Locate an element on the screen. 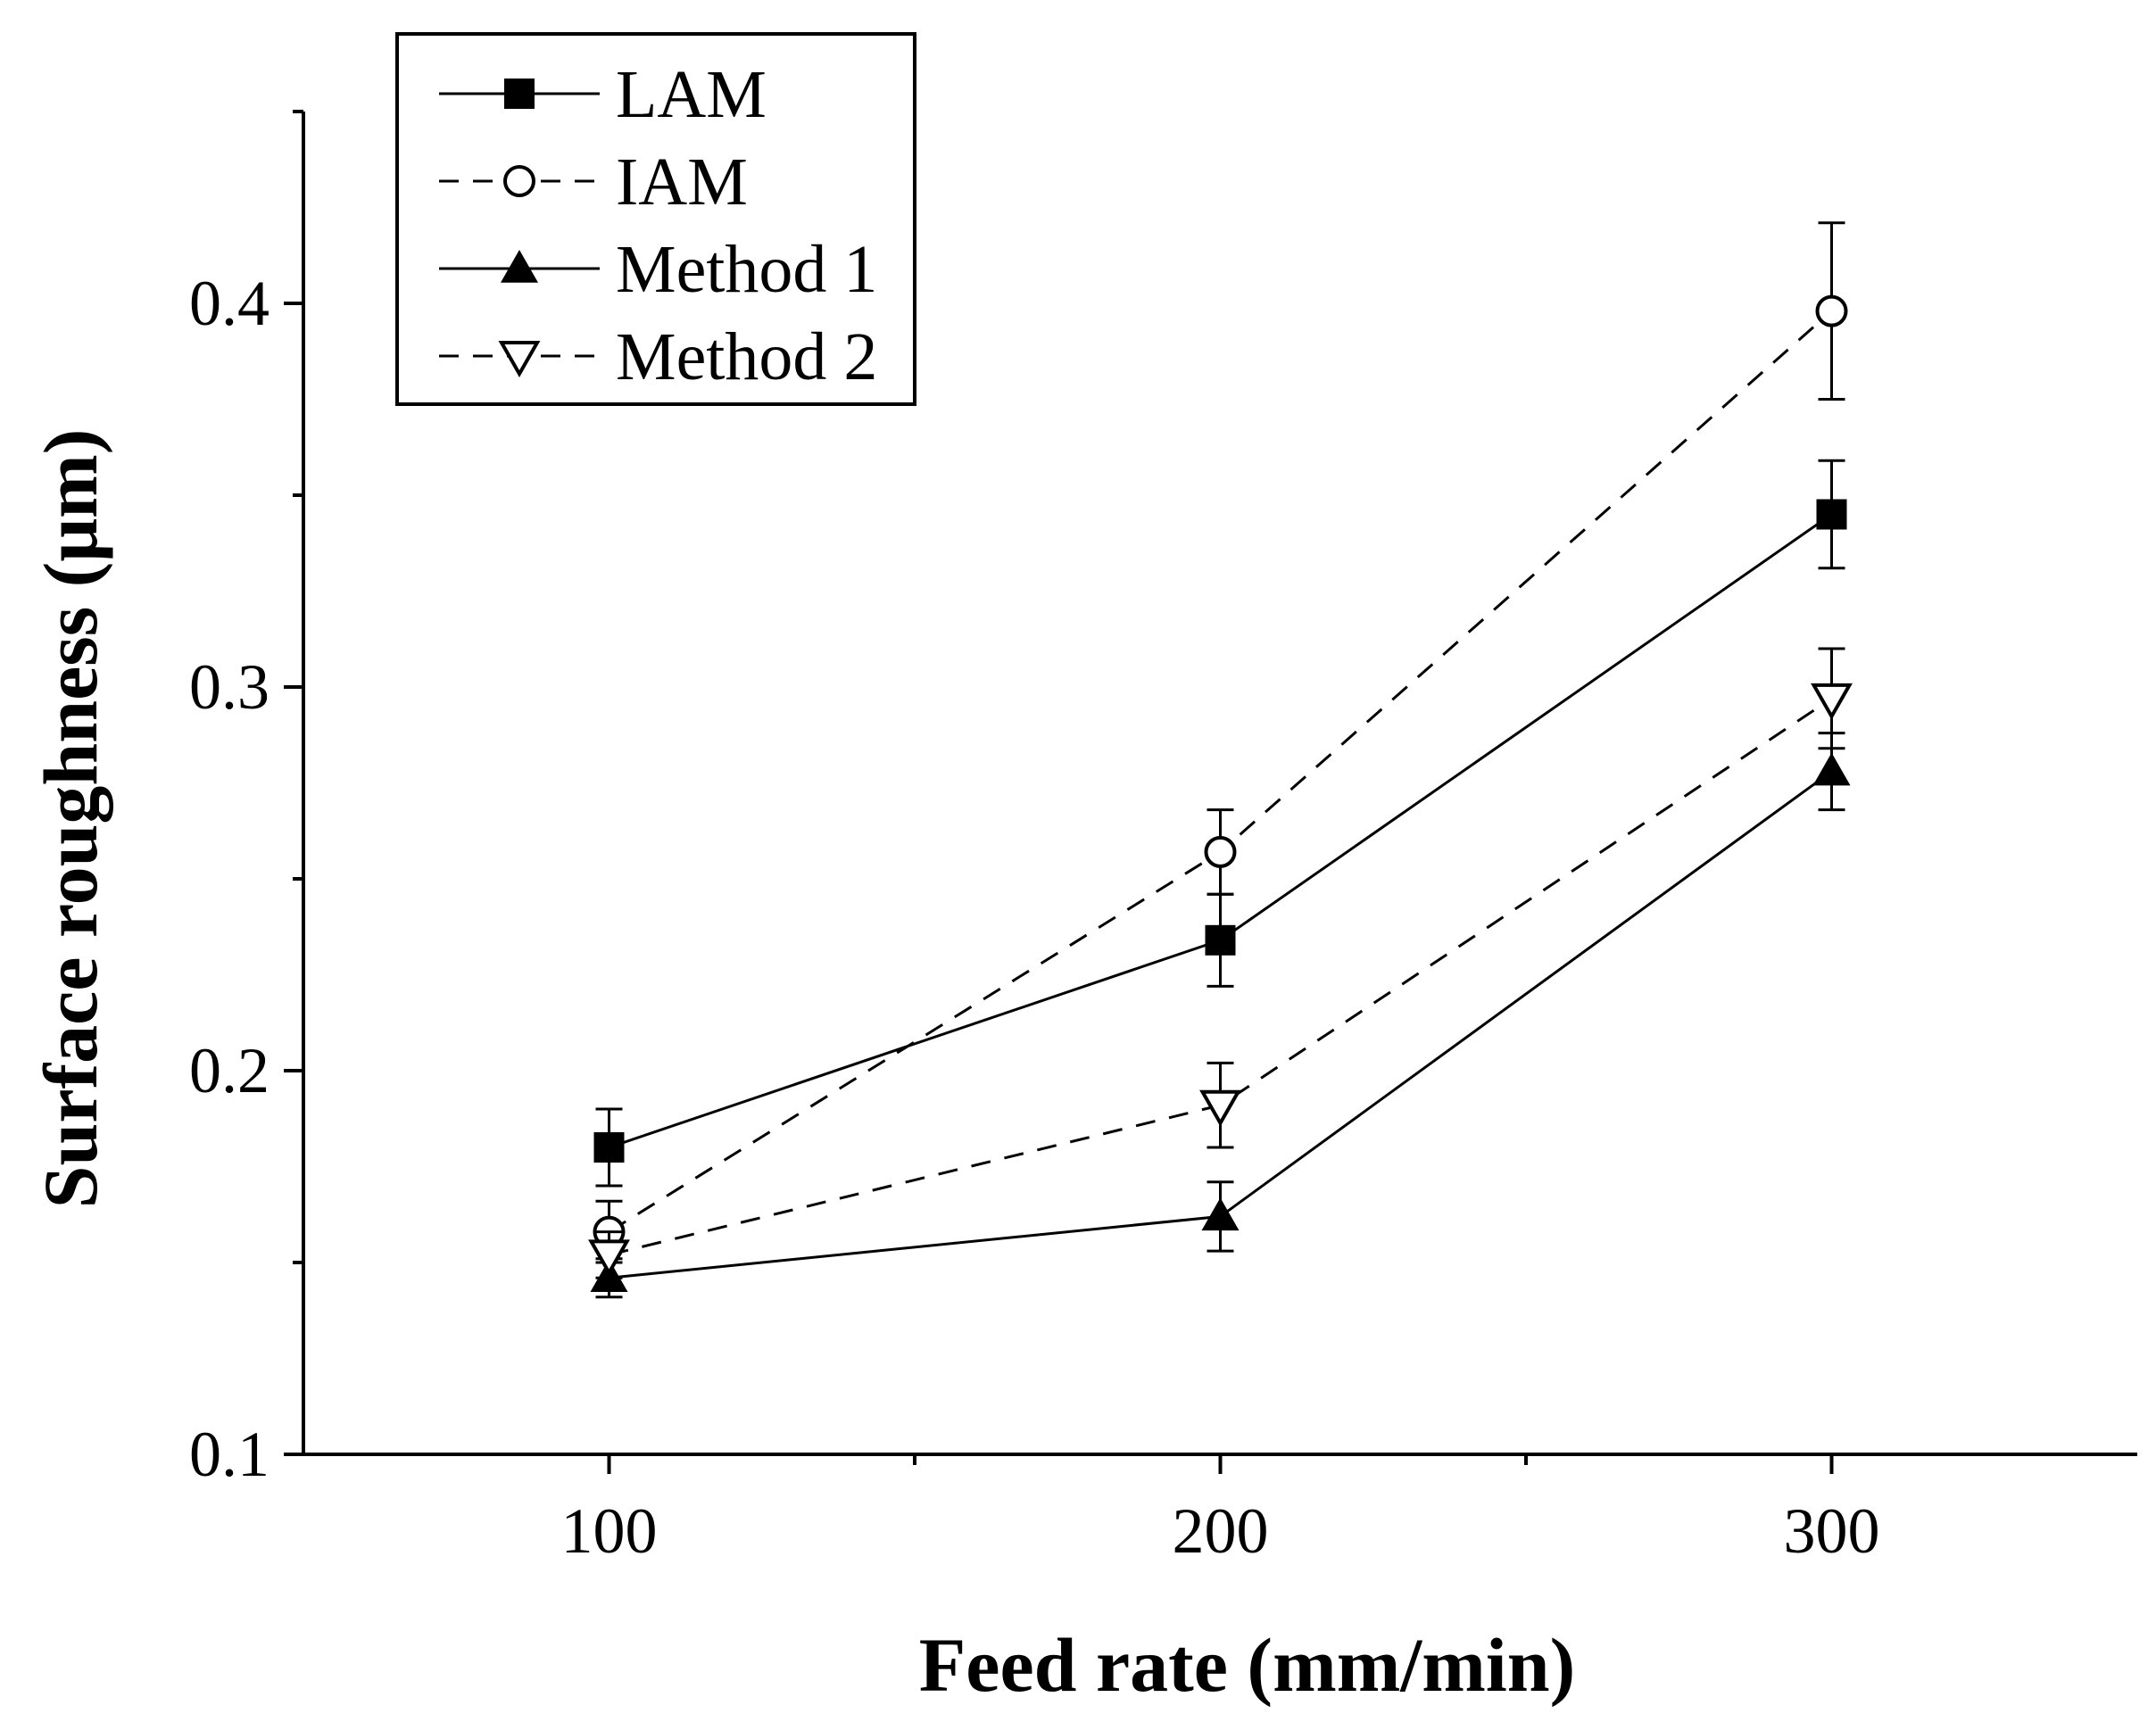 The image size is (2156, 1722). legend-marker-iam is located at coordinates (519, 181).